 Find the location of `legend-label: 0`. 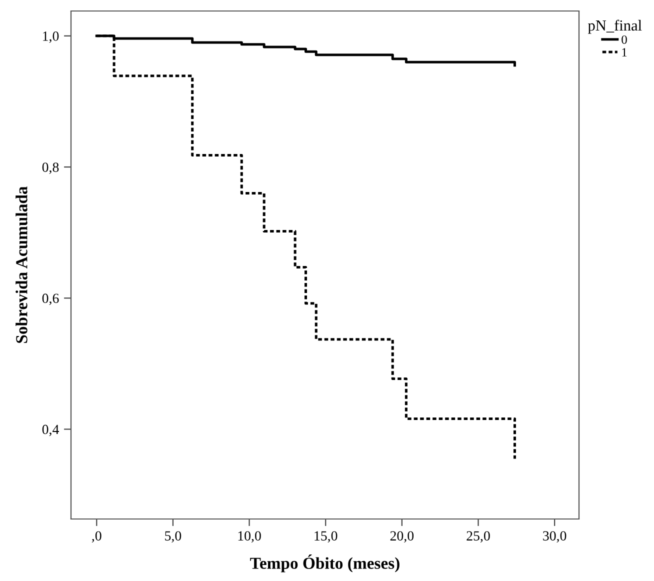

legend-label: 0 is located at coordinates (624, 39).